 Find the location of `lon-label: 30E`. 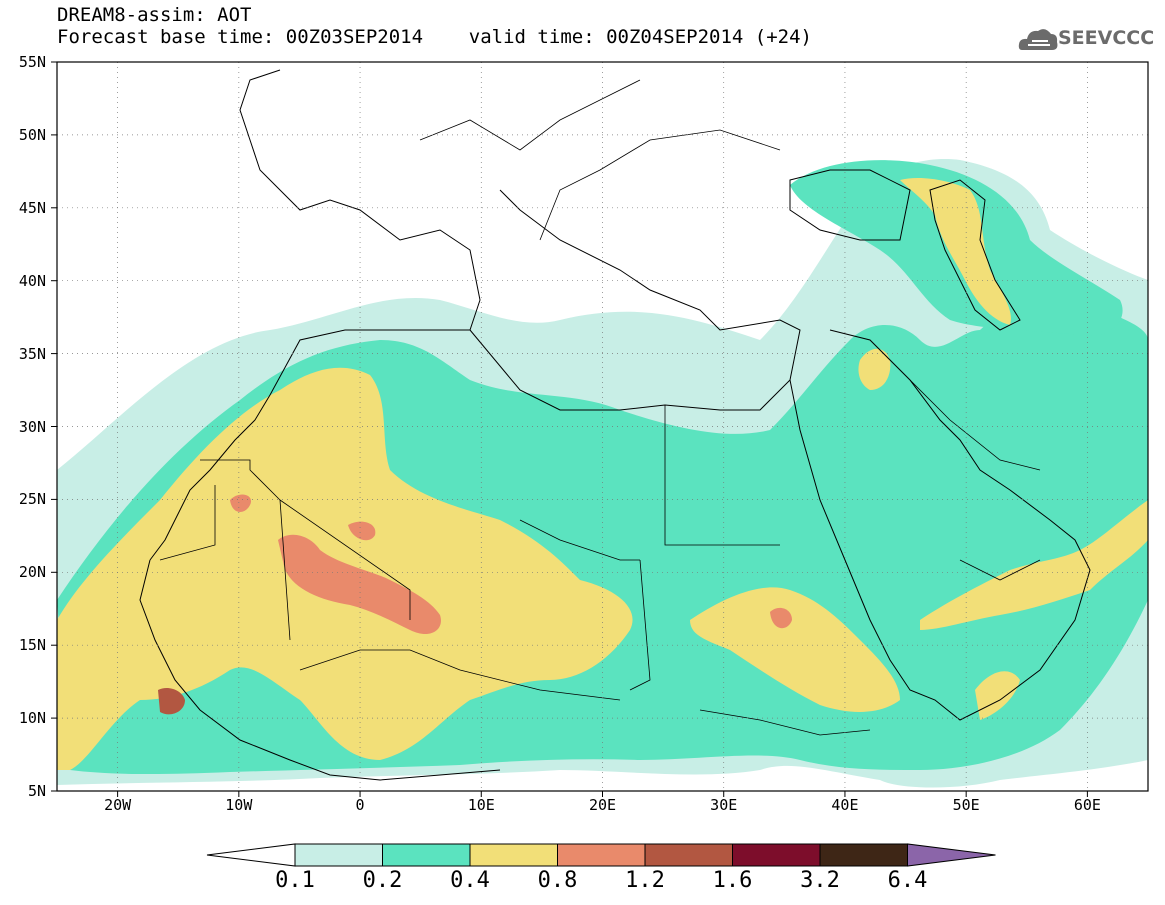

lon-label: 30E is located at coordinates (724, 805).